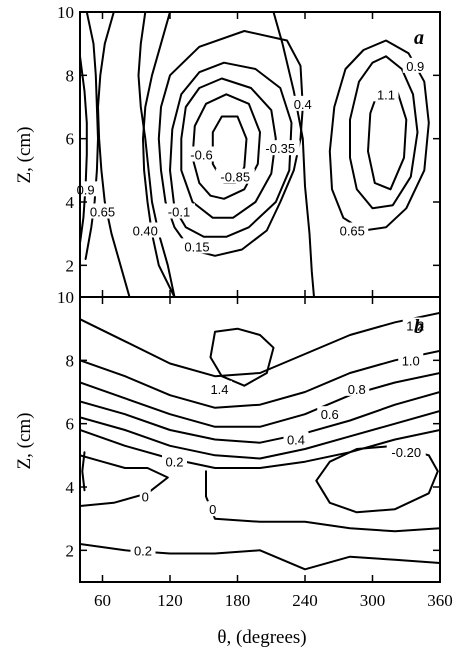 The image size is (453, 658). What do you see at coordinates (70, 487) in the screenshot?
I see `panel-b-y-tick-label: 4` at bounding box center [70, 487].